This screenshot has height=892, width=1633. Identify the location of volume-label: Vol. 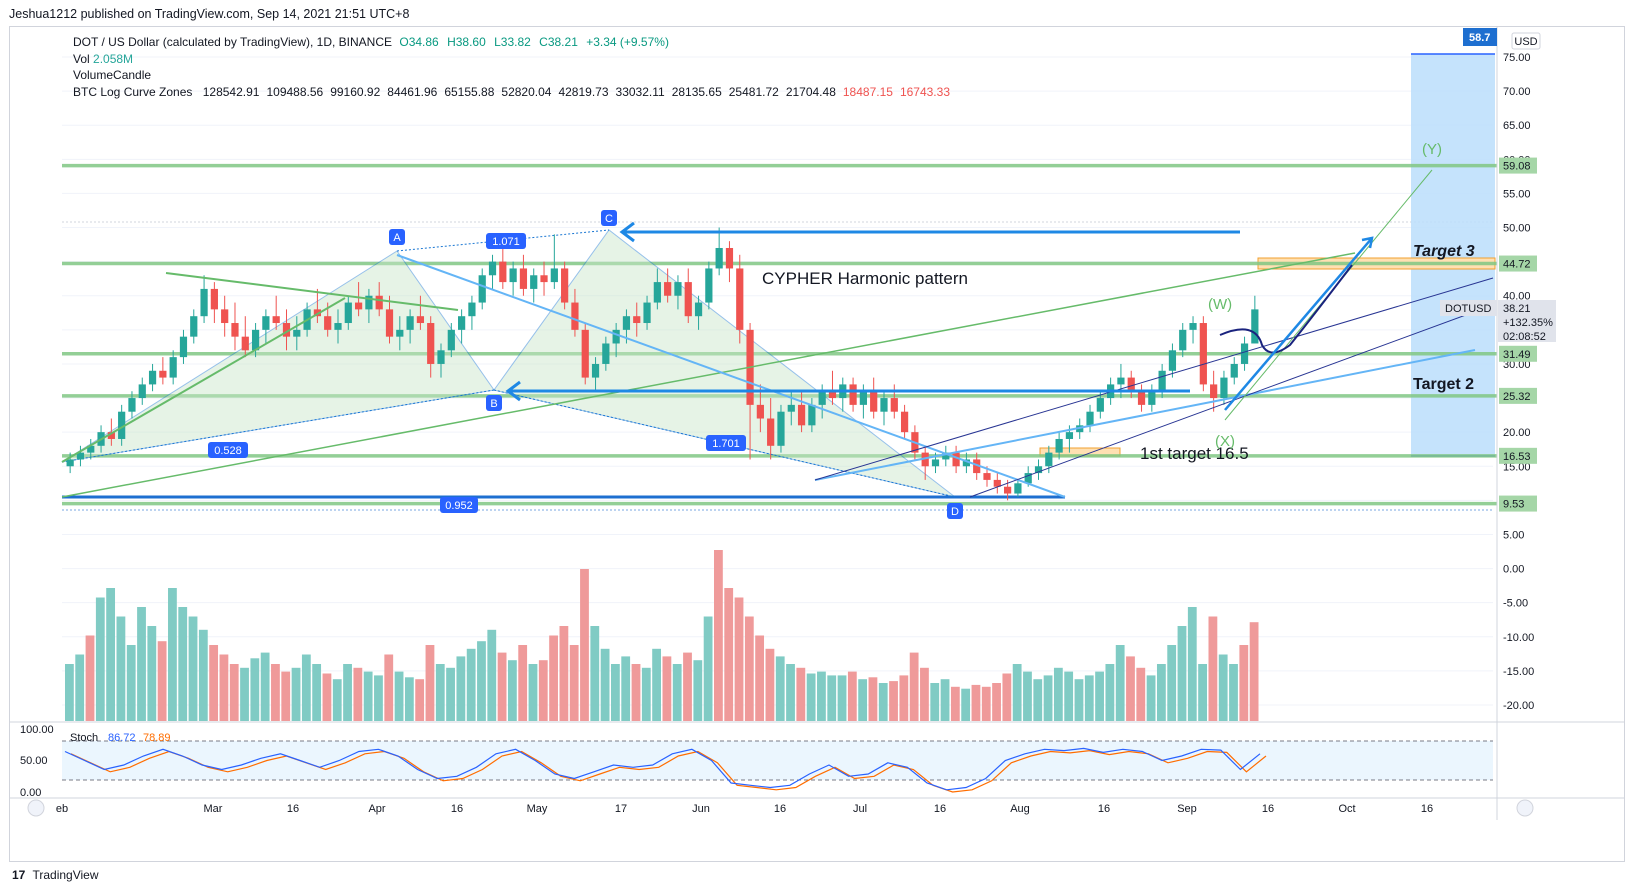
(81, 58).